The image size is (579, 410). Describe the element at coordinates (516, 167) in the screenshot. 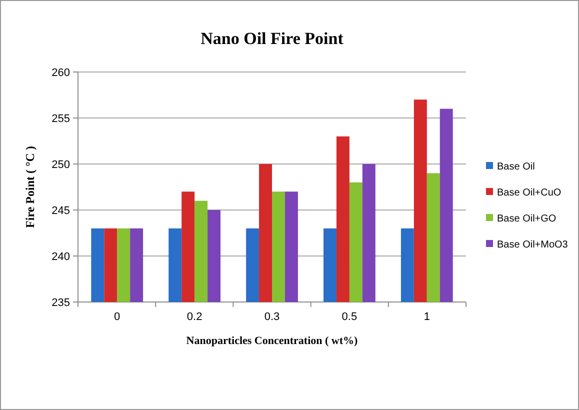

I see `legend-label: Base Oil` at that location.